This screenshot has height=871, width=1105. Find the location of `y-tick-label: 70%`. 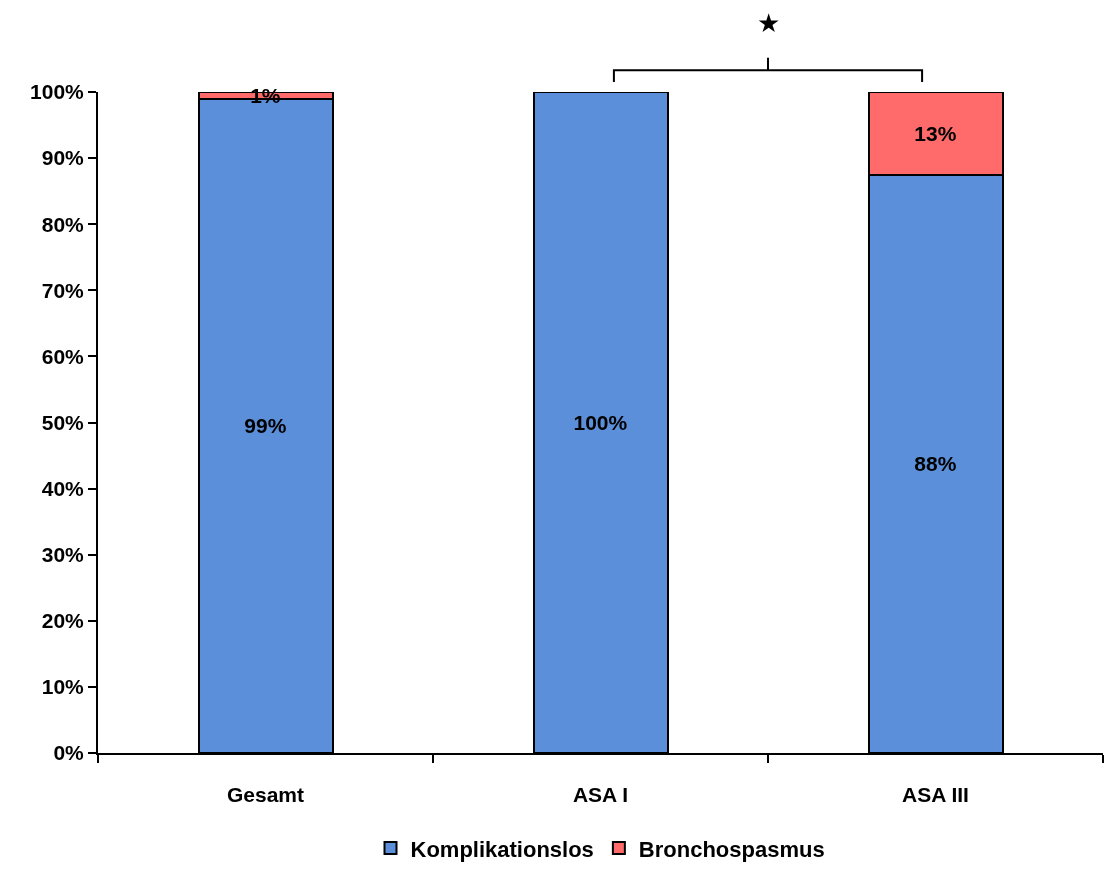

y-tick-label: 70% is located at coordinates (63, 290).